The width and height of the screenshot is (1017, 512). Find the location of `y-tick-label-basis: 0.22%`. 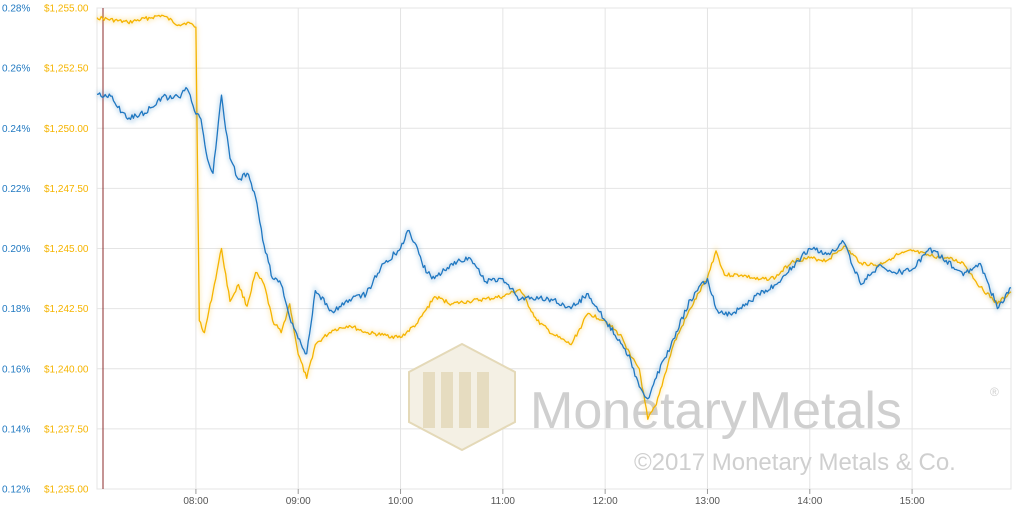

y-tick-label-basis: 0.22% is located at coordinates (16, 189).